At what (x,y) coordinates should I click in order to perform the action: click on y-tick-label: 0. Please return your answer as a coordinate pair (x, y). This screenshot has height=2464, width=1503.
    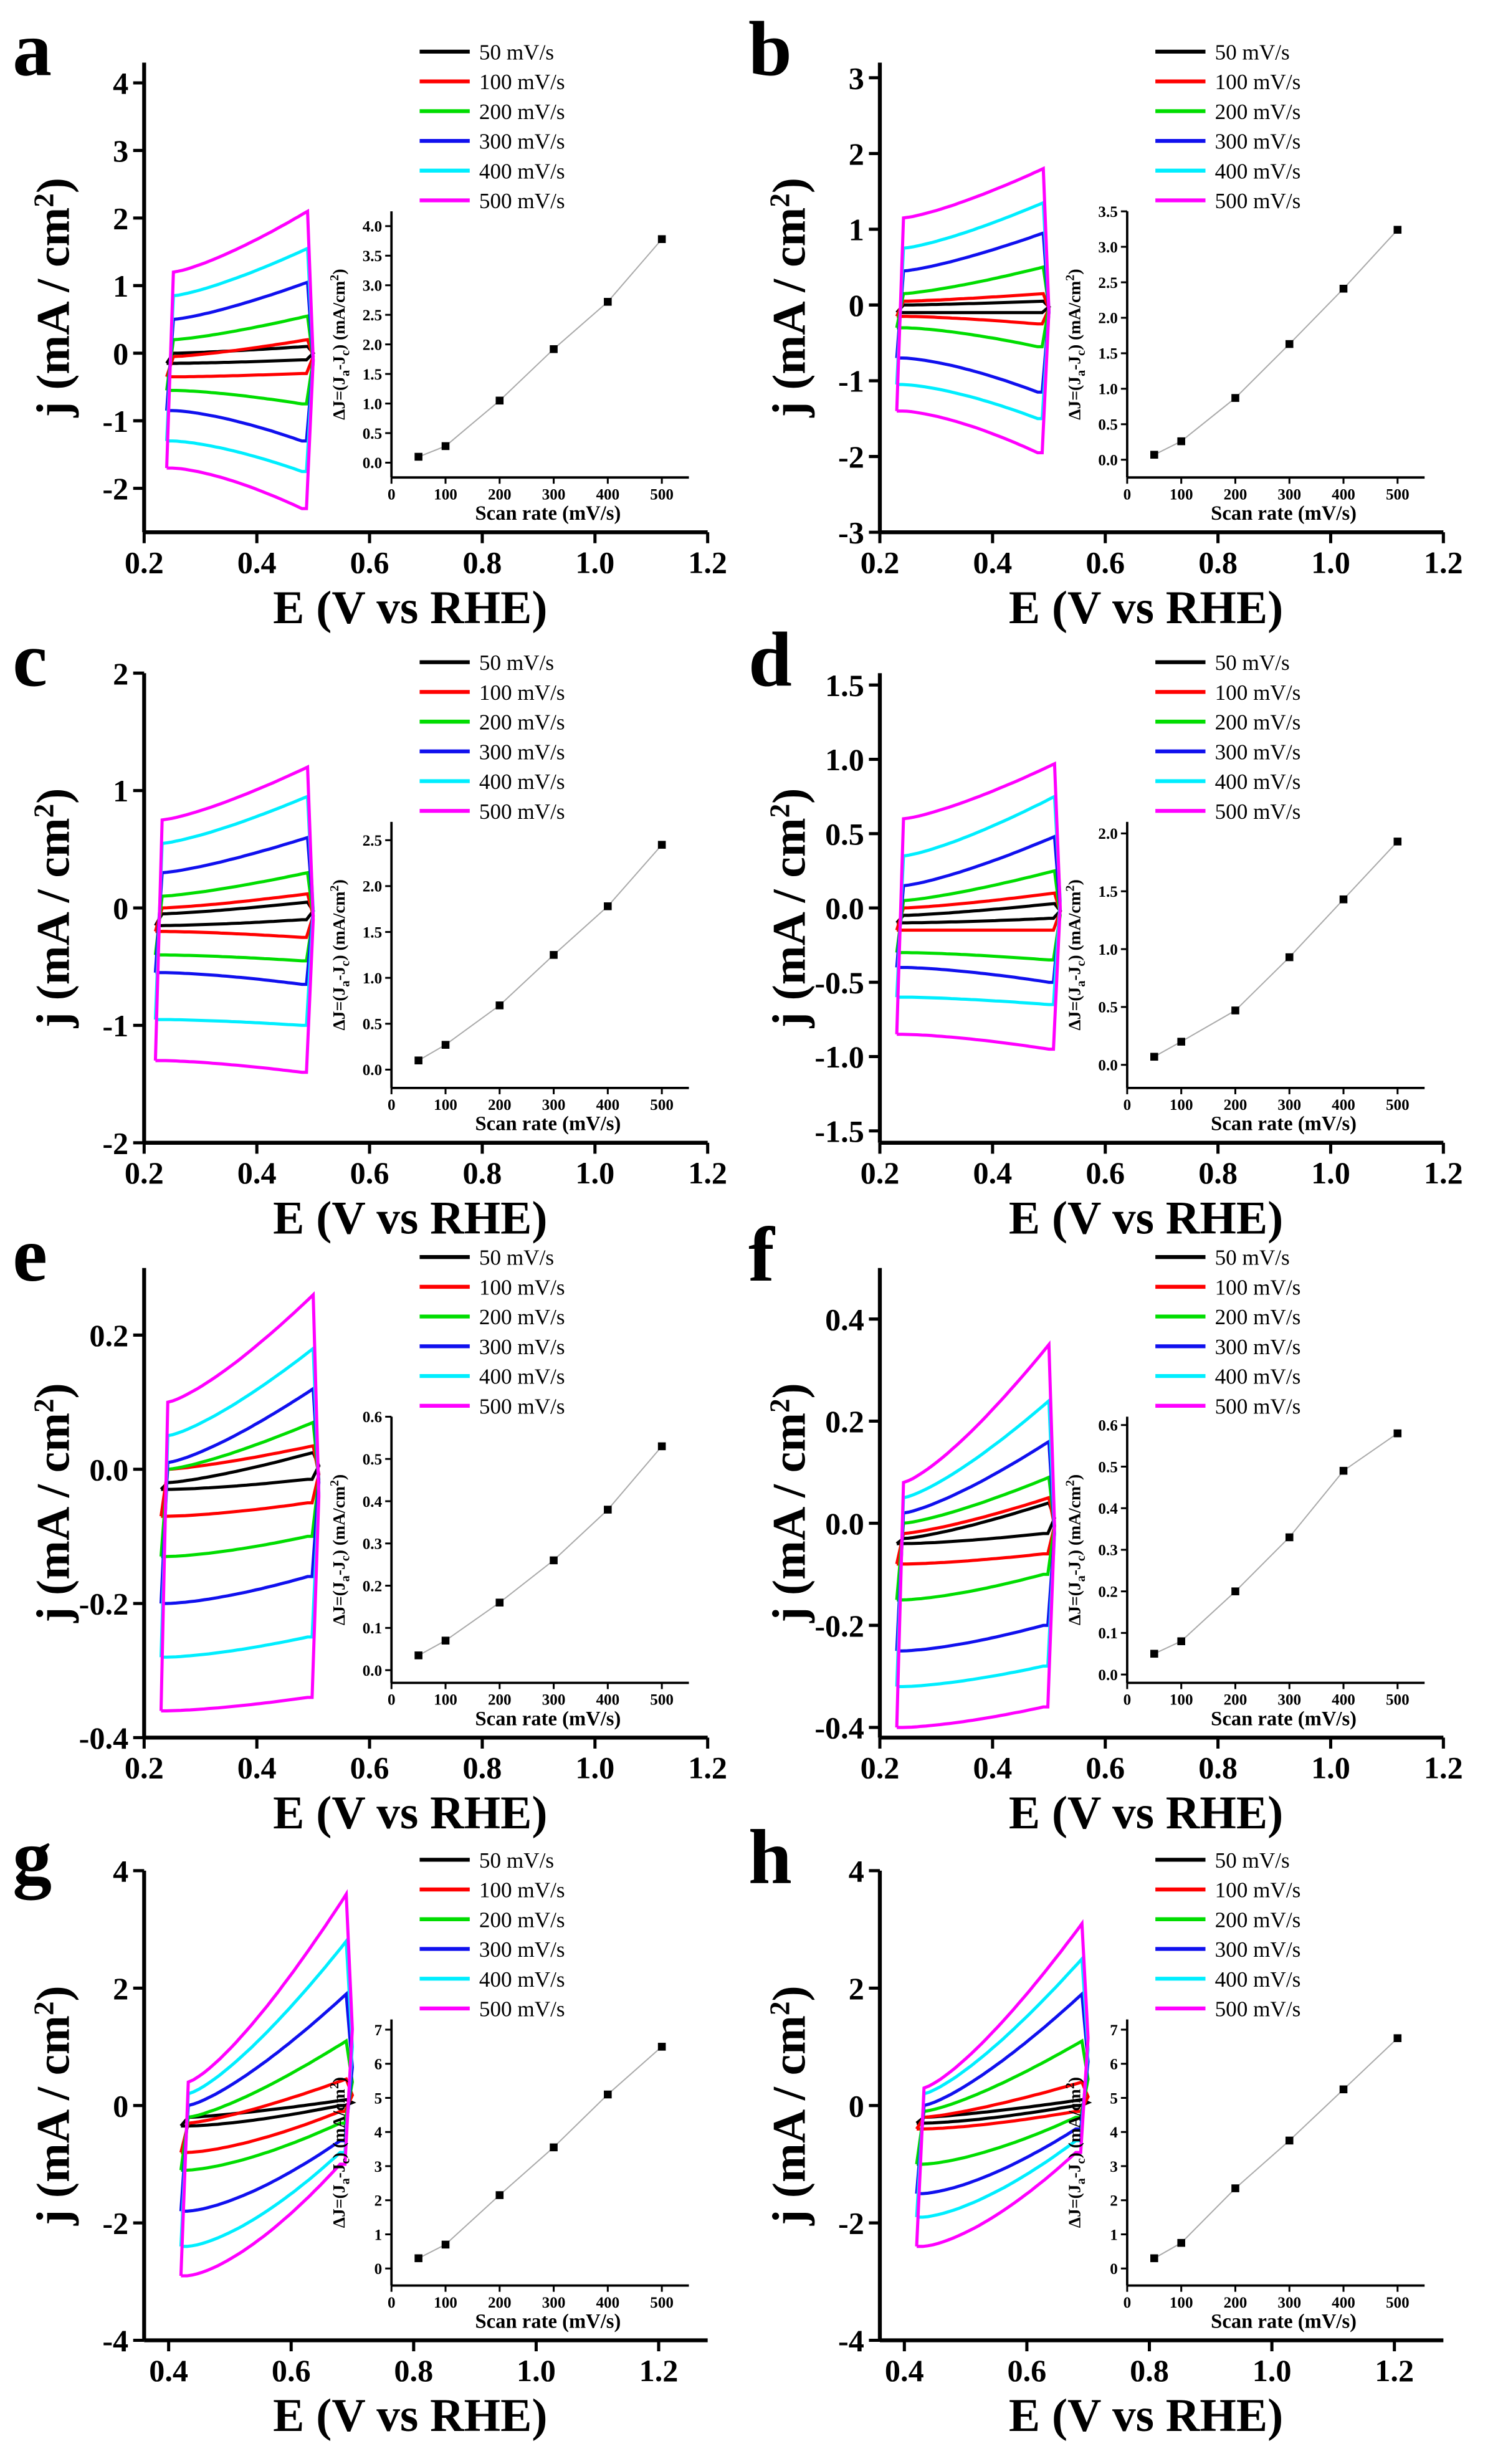
    Looking at the image, I should click on (120, 353).